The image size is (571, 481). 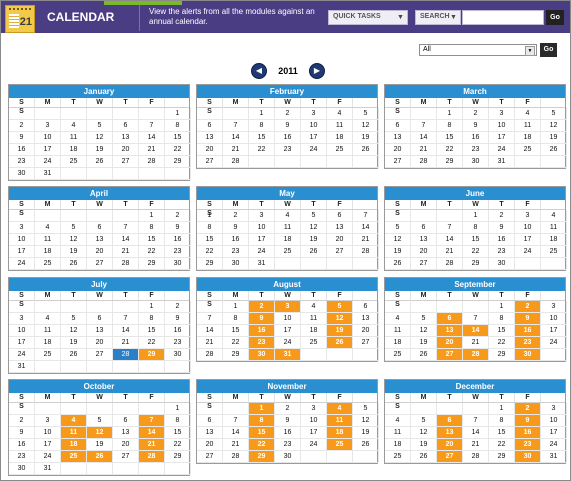 I want to click on search-dropdown: SEARCH ▼, so click(x=438, y=17).